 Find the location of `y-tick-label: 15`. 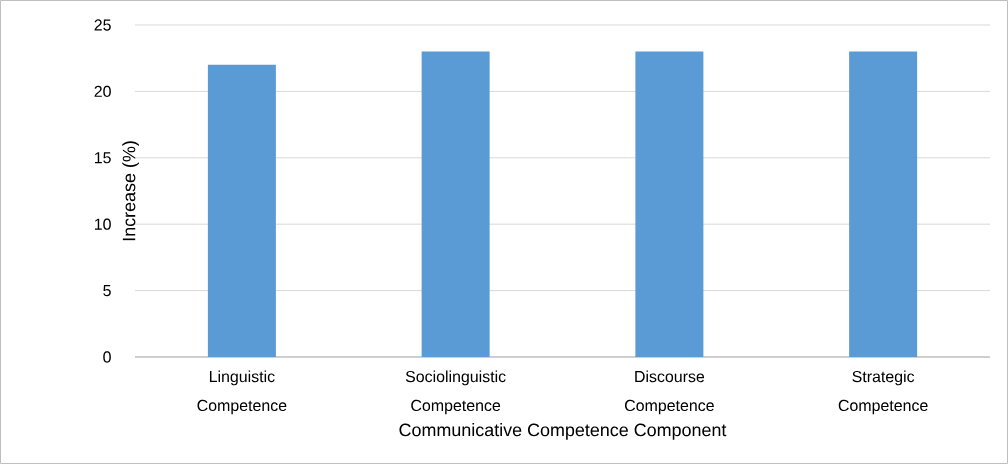

y-tick-label: 15 is located at coordinates (102, 158).